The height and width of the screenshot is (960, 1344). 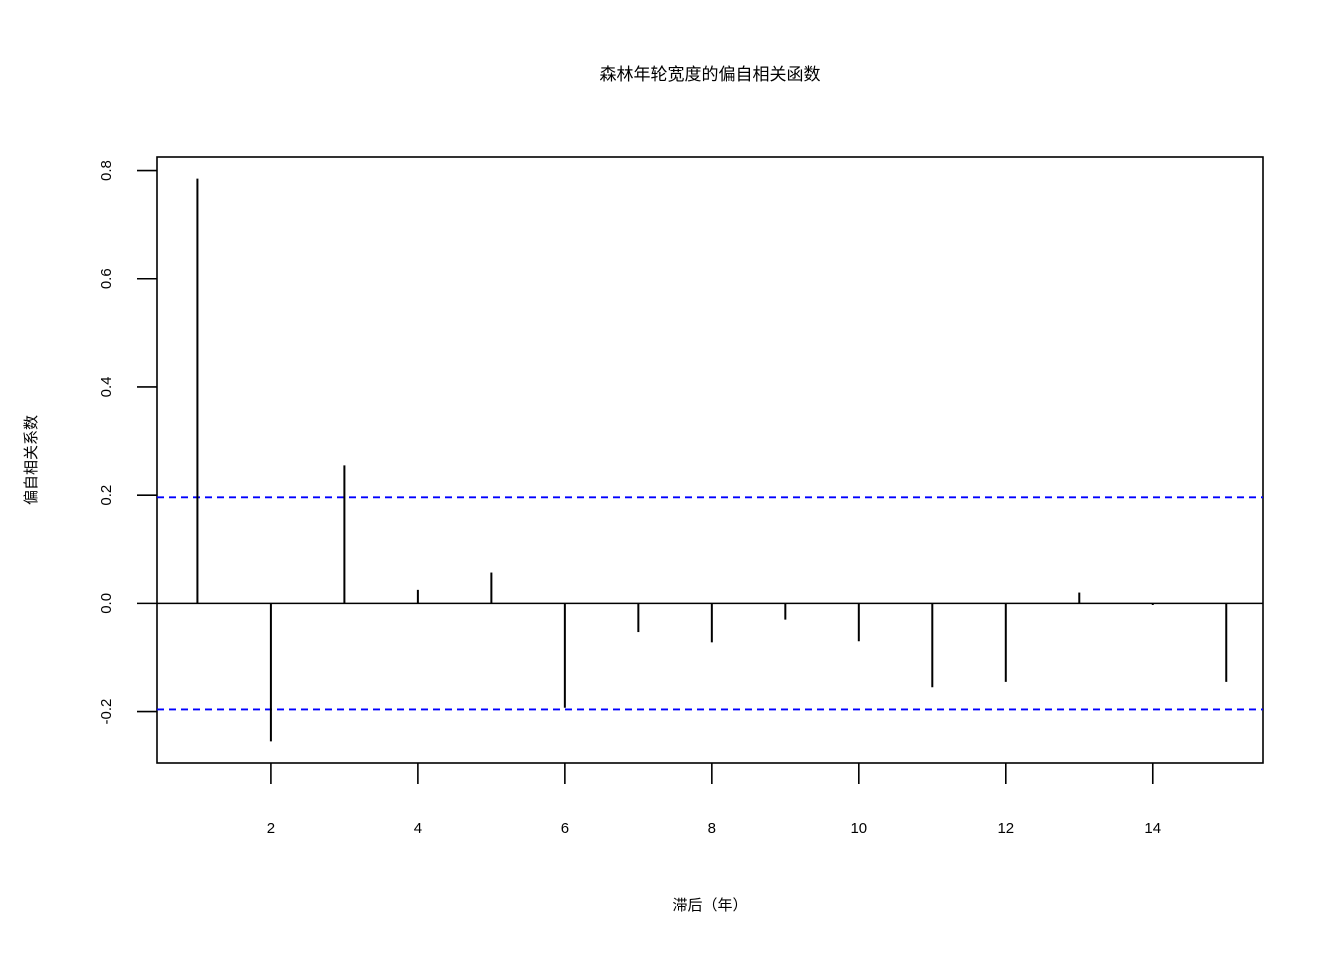 I want to click on x-tick-label: 6, so click(x=565, y=828).